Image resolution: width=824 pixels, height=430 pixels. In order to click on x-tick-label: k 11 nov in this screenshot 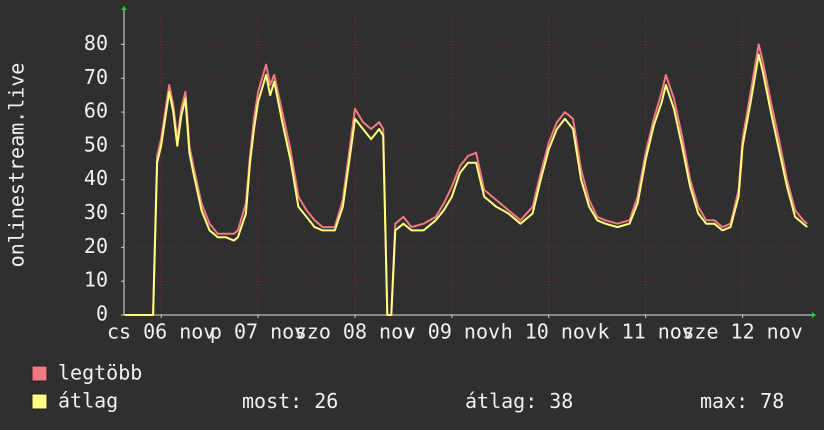, I will do `click(646, 332)`.